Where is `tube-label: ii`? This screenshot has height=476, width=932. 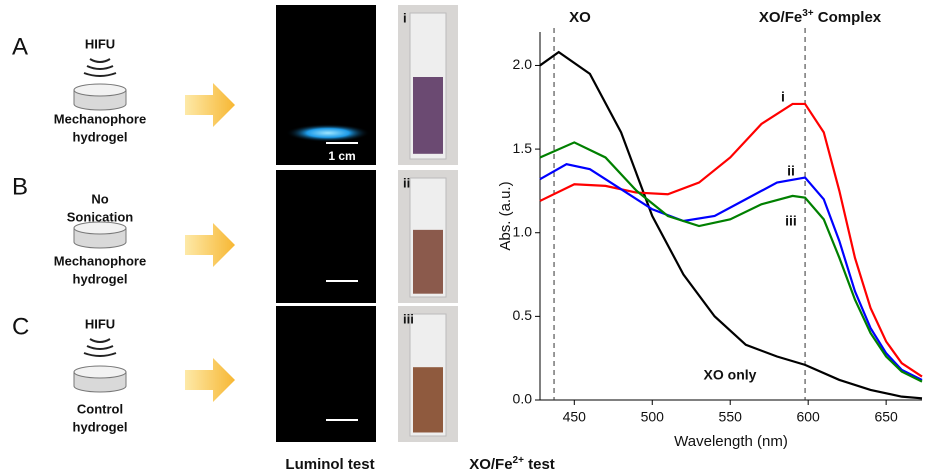 tube-label: ii is located at coordinates (406, 182).